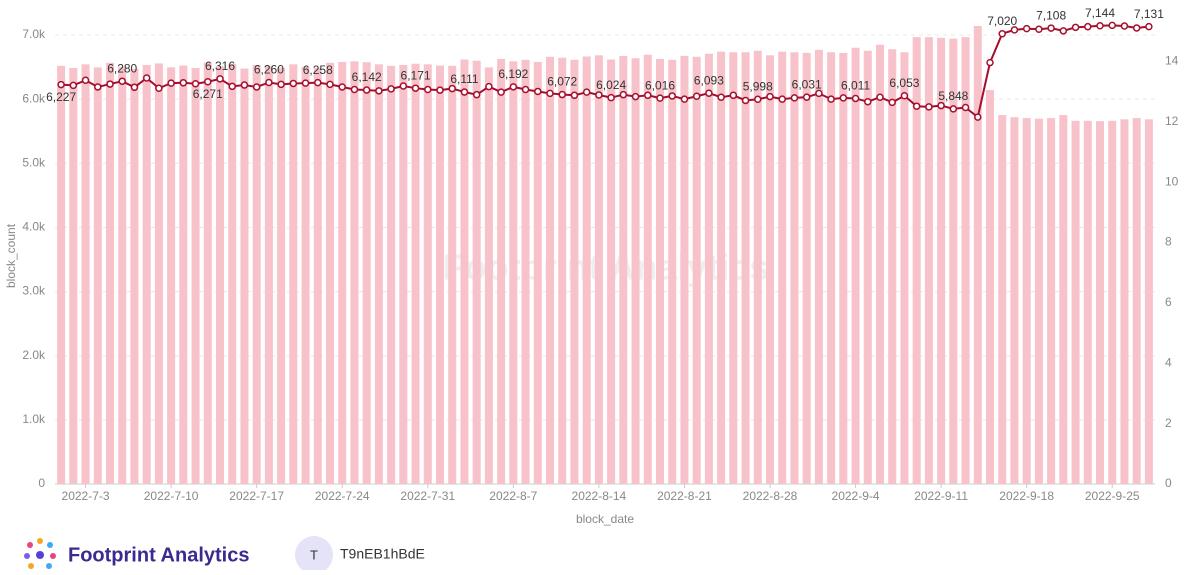 The image size is (1200, 575). What do you see at coordinates (34, 34) in the screenshot?
I see `y-tick-label: 7.0k` at bounding box center [34, 34].